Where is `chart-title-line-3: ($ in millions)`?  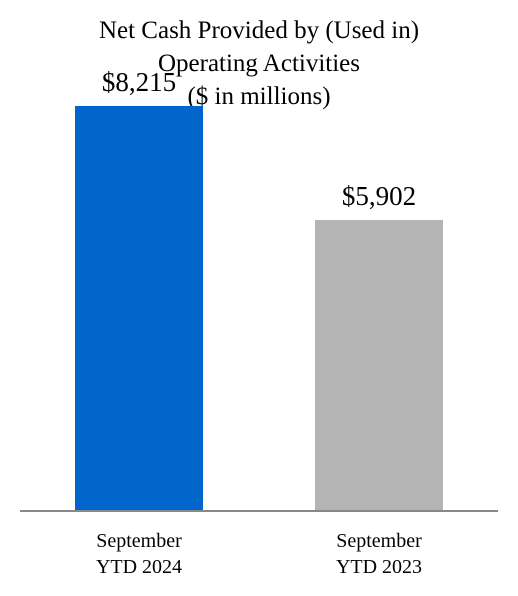 chart-title-line-3: ($ in millions) is located at coordinates (259, 96).